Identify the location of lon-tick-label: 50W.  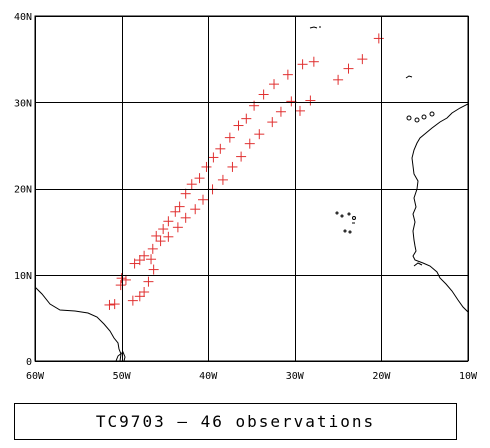
(122, 376).